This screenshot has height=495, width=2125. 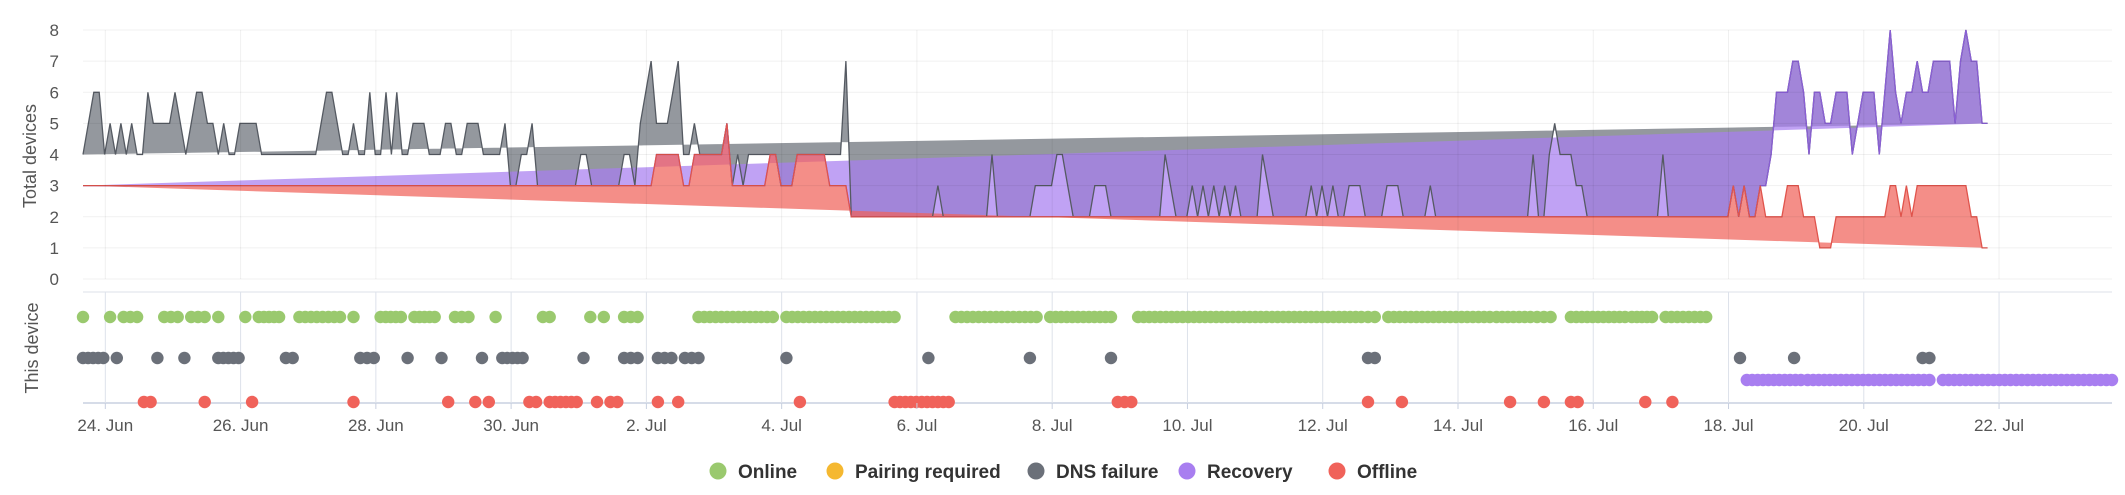 I want to click on x-tick-label: 24. Jun, so click(x=105, y=425).